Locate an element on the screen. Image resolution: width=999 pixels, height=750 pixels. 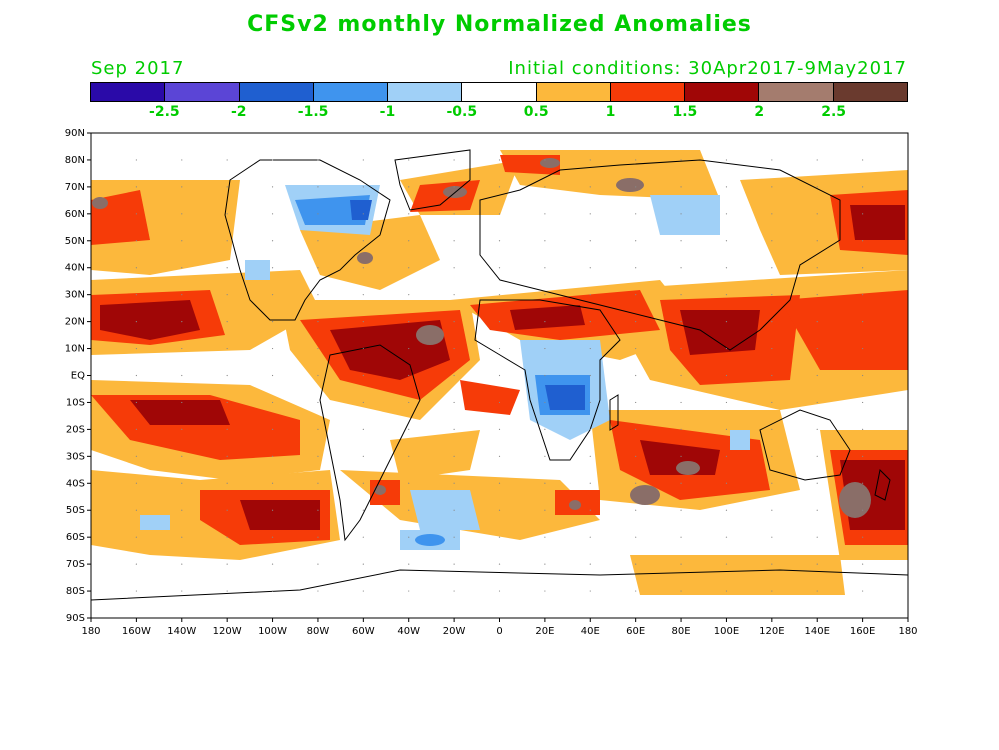
legend-label: -0.5 is located at coordinates (462, 112).